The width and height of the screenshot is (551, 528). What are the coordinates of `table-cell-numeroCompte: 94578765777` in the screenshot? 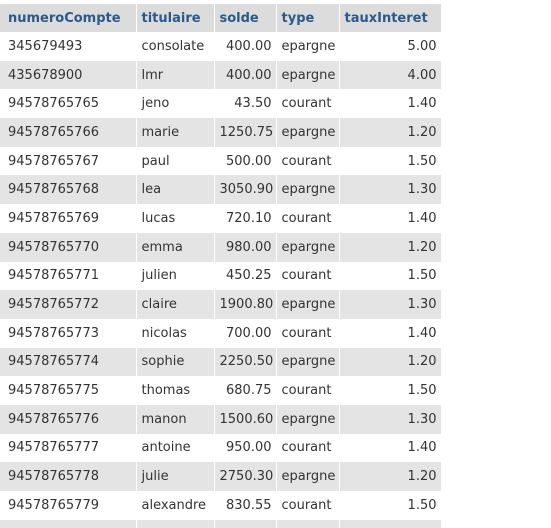 It's located at (68, 448).